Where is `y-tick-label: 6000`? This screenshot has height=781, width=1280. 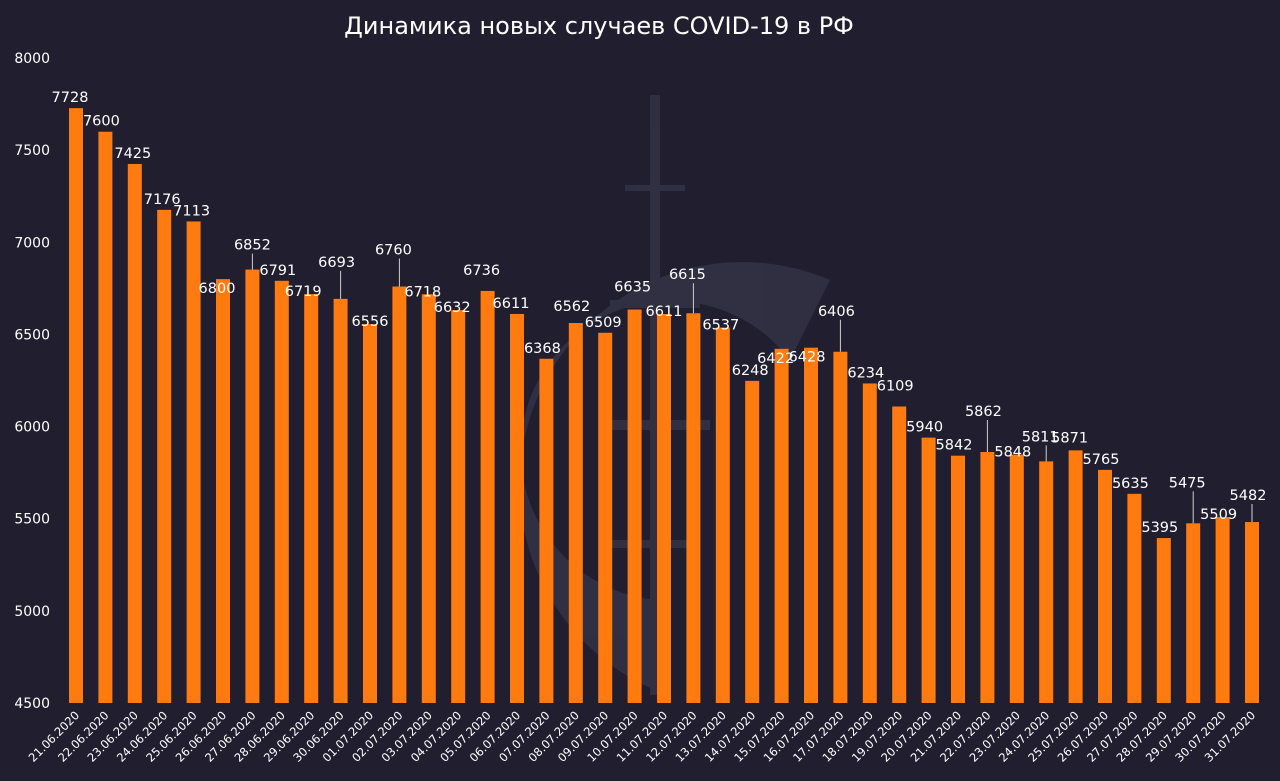 y-tick-label: 6000 is located at coordinates (32, 428).